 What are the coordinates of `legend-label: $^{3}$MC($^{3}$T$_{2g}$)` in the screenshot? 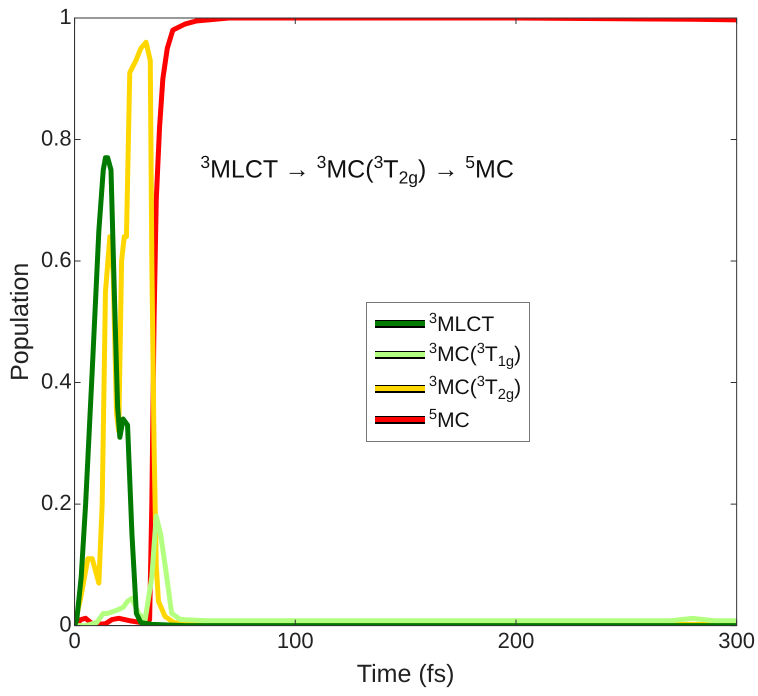 It's located at (475, 389).